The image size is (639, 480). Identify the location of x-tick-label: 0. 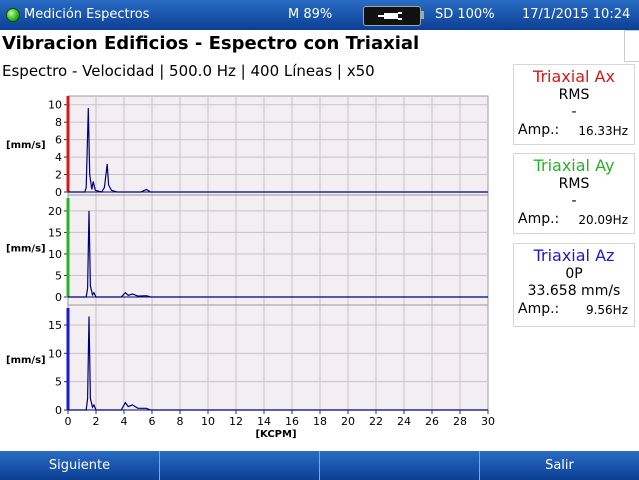
(68, 421).